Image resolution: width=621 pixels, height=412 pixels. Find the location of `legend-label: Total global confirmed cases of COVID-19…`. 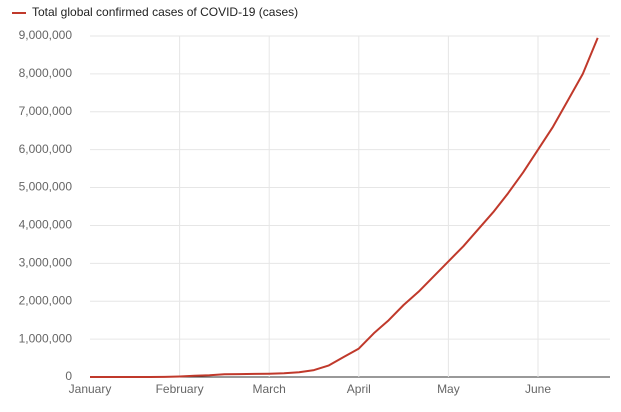

legend-label: Total global confirmed cases of COVID-19… is located at coordinates (165, 12).